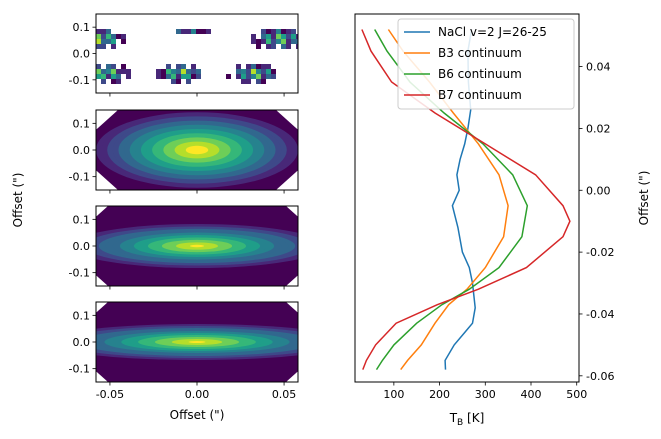  What do you see at coordinates (600, 252) in the screenshot?
I see `line-y-tick-label: -0.02` at bounding box center [600, 252].